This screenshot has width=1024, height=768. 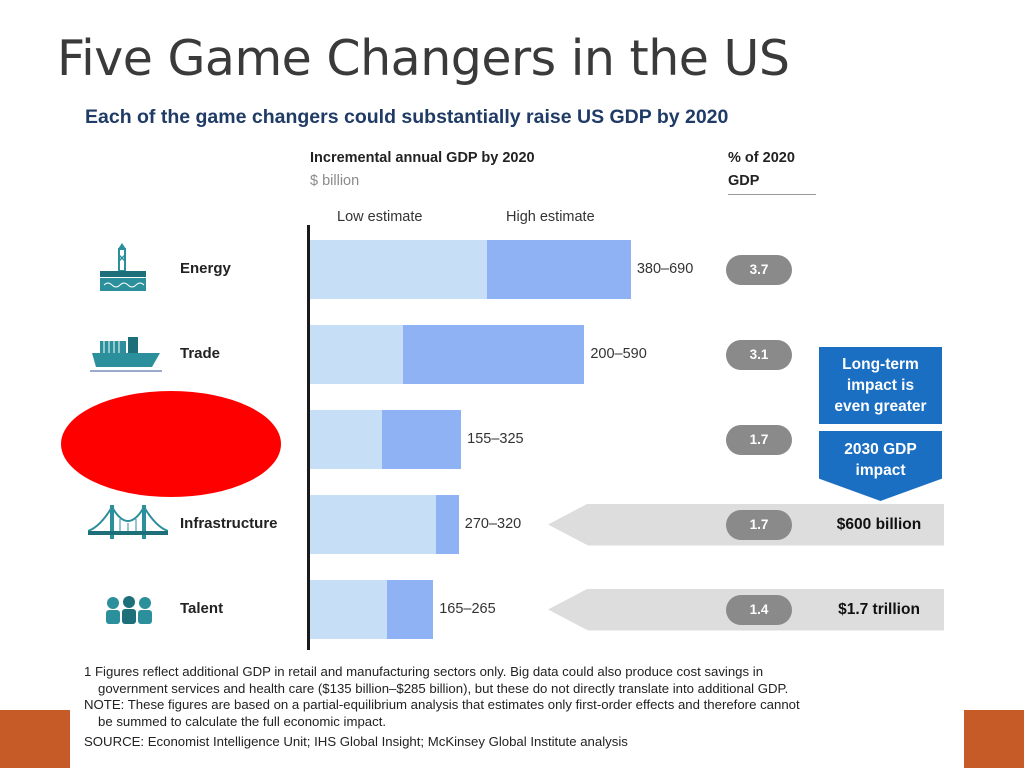 I want to click on pct-header-line1: % of 2020, so click(x=761, y=158).